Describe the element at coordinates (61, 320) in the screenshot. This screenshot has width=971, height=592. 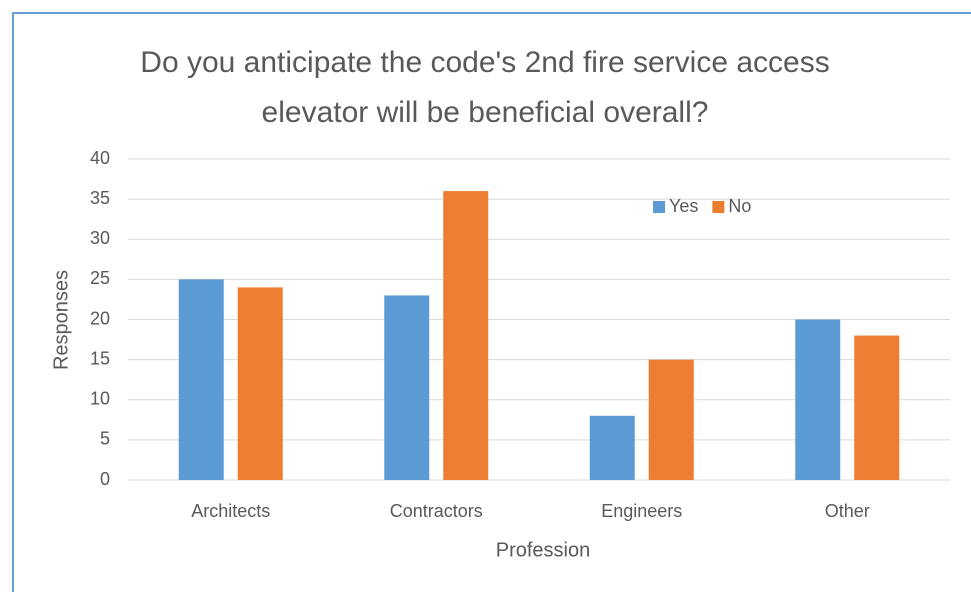
I see `y-axis-title: Responses` at that location.